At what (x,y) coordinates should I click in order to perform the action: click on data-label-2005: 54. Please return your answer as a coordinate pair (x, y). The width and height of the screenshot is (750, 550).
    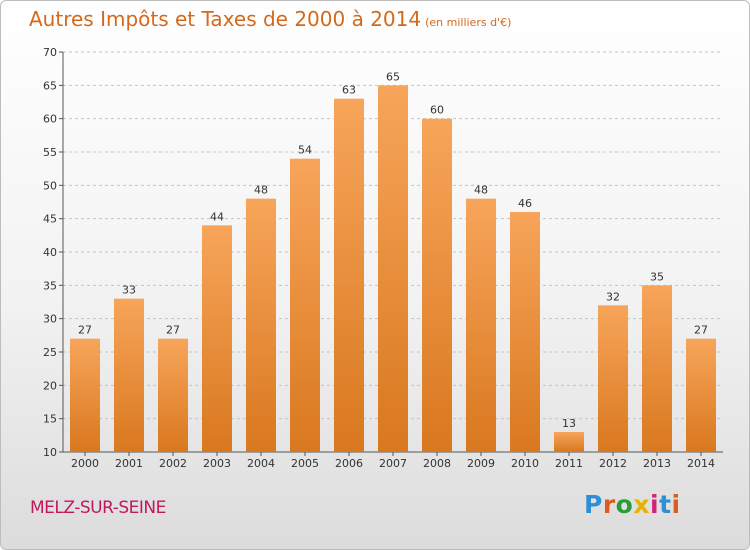
    Looking at the image, I should click on (305, 150).